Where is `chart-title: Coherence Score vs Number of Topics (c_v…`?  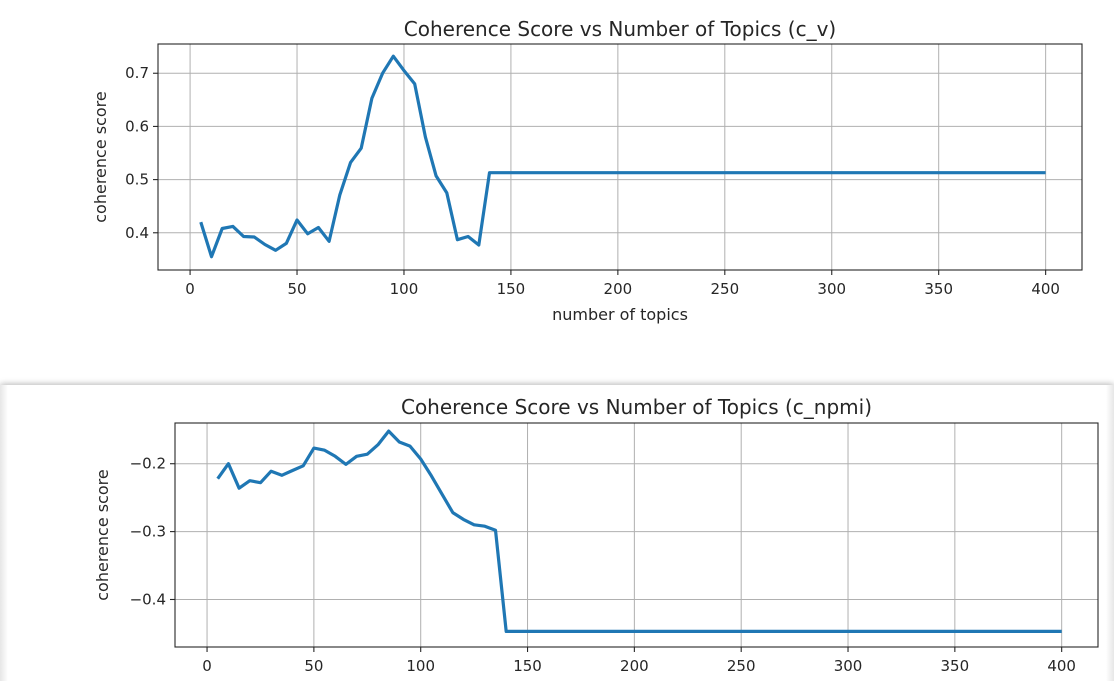
chart-title: Coherence Score vs Number of Topics (c_v… is located at coordinates (620, 29).